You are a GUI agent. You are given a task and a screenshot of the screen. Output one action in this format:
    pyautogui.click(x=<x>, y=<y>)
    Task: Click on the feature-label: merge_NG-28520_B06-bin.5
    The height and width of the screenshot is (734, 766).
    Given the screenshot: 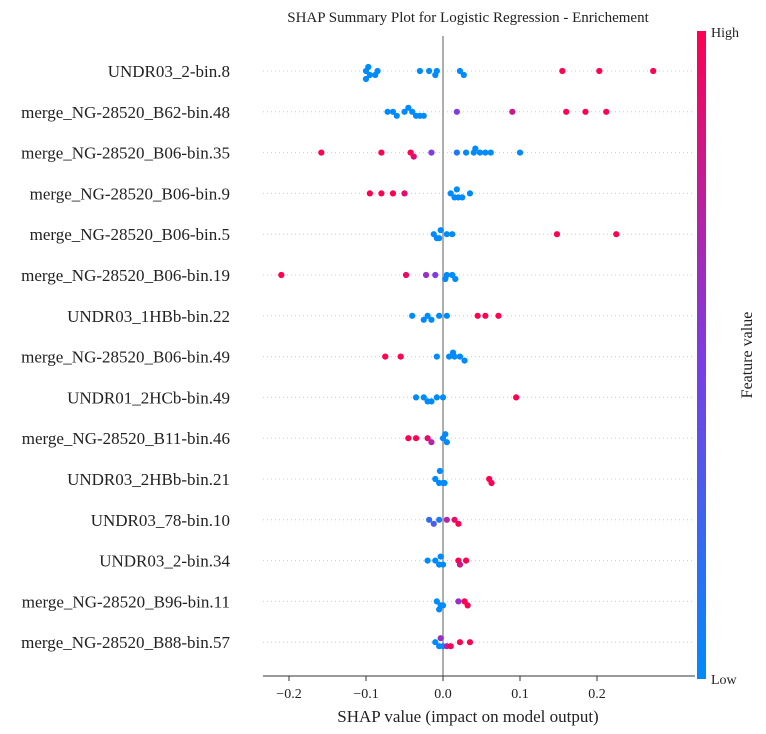 What is the action you would take?
    pyautogui.click(x=130, y=234)
    